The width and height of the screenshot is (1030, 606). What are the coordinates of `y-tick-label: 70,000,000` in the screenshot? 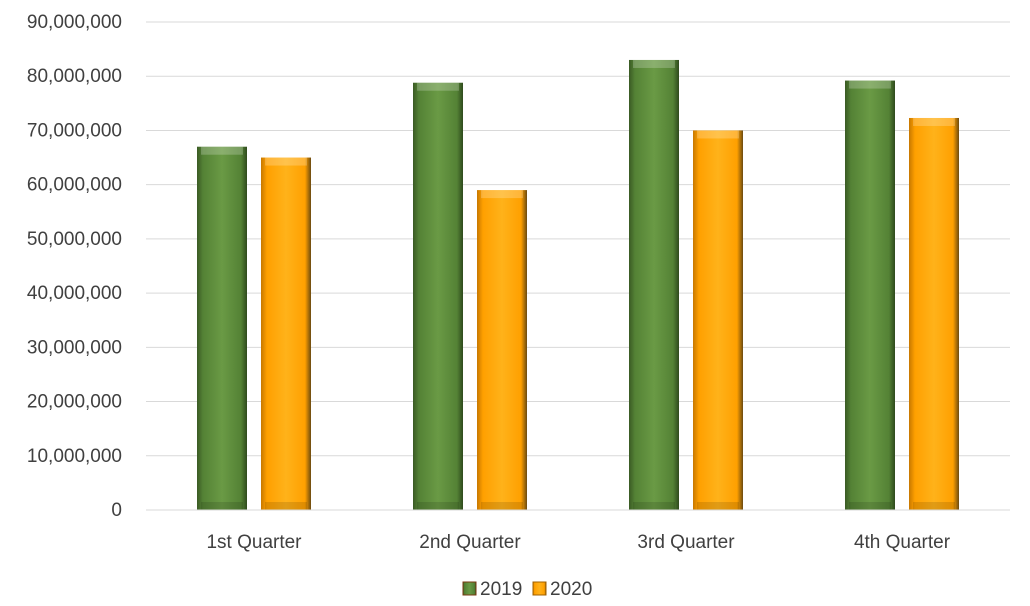 It's located at (74, 130).